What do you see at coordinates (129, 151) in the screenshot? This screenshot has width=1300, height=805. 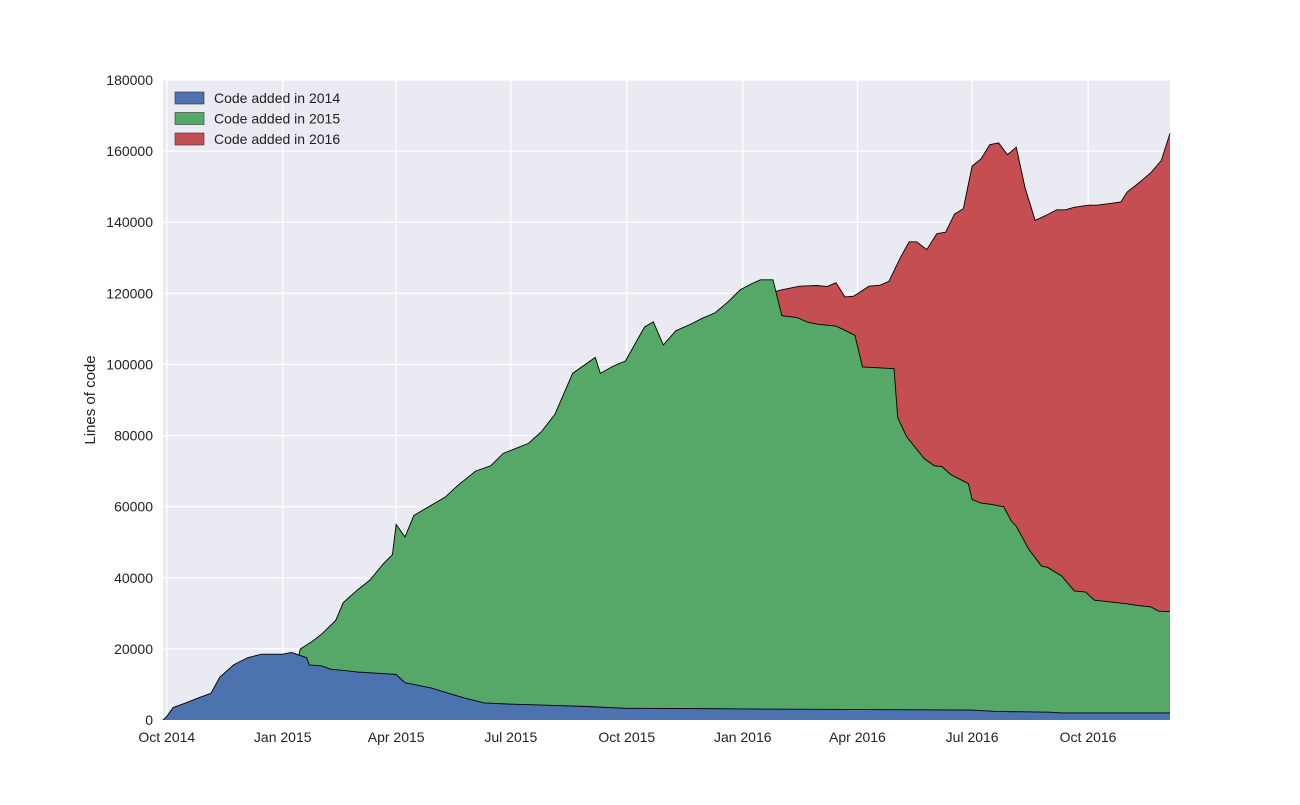 I see `y-tick-label: 160000` at bounding box center [129, 151].